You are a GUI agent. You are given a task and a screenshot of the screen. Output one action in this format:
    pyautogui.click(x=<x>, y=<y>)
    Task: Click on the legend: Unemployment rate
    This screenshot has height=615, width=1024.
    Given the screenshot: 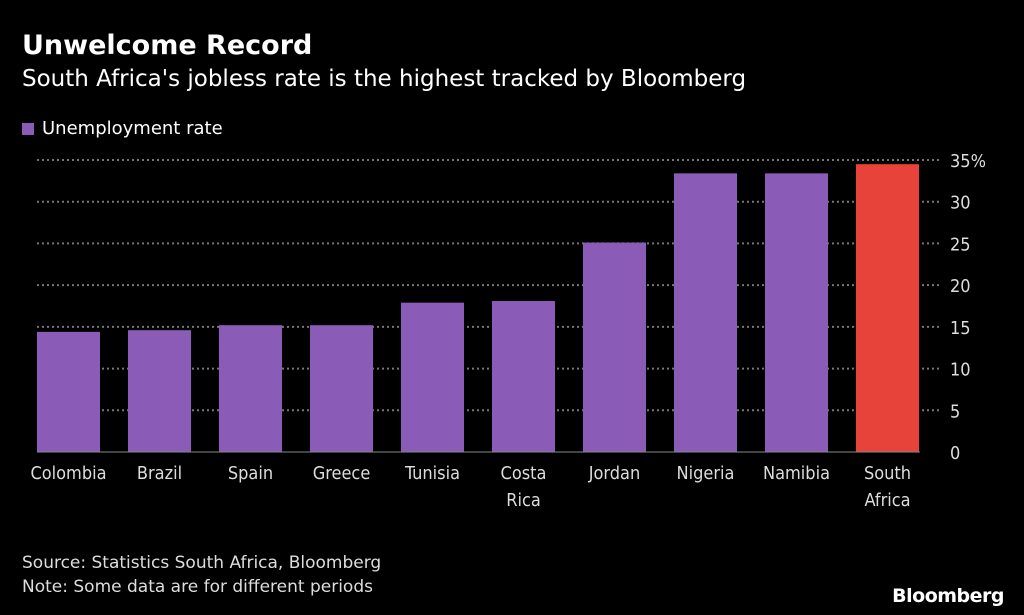 What is the action you would take?
    pyautogui.click(x=122, y=128)
    